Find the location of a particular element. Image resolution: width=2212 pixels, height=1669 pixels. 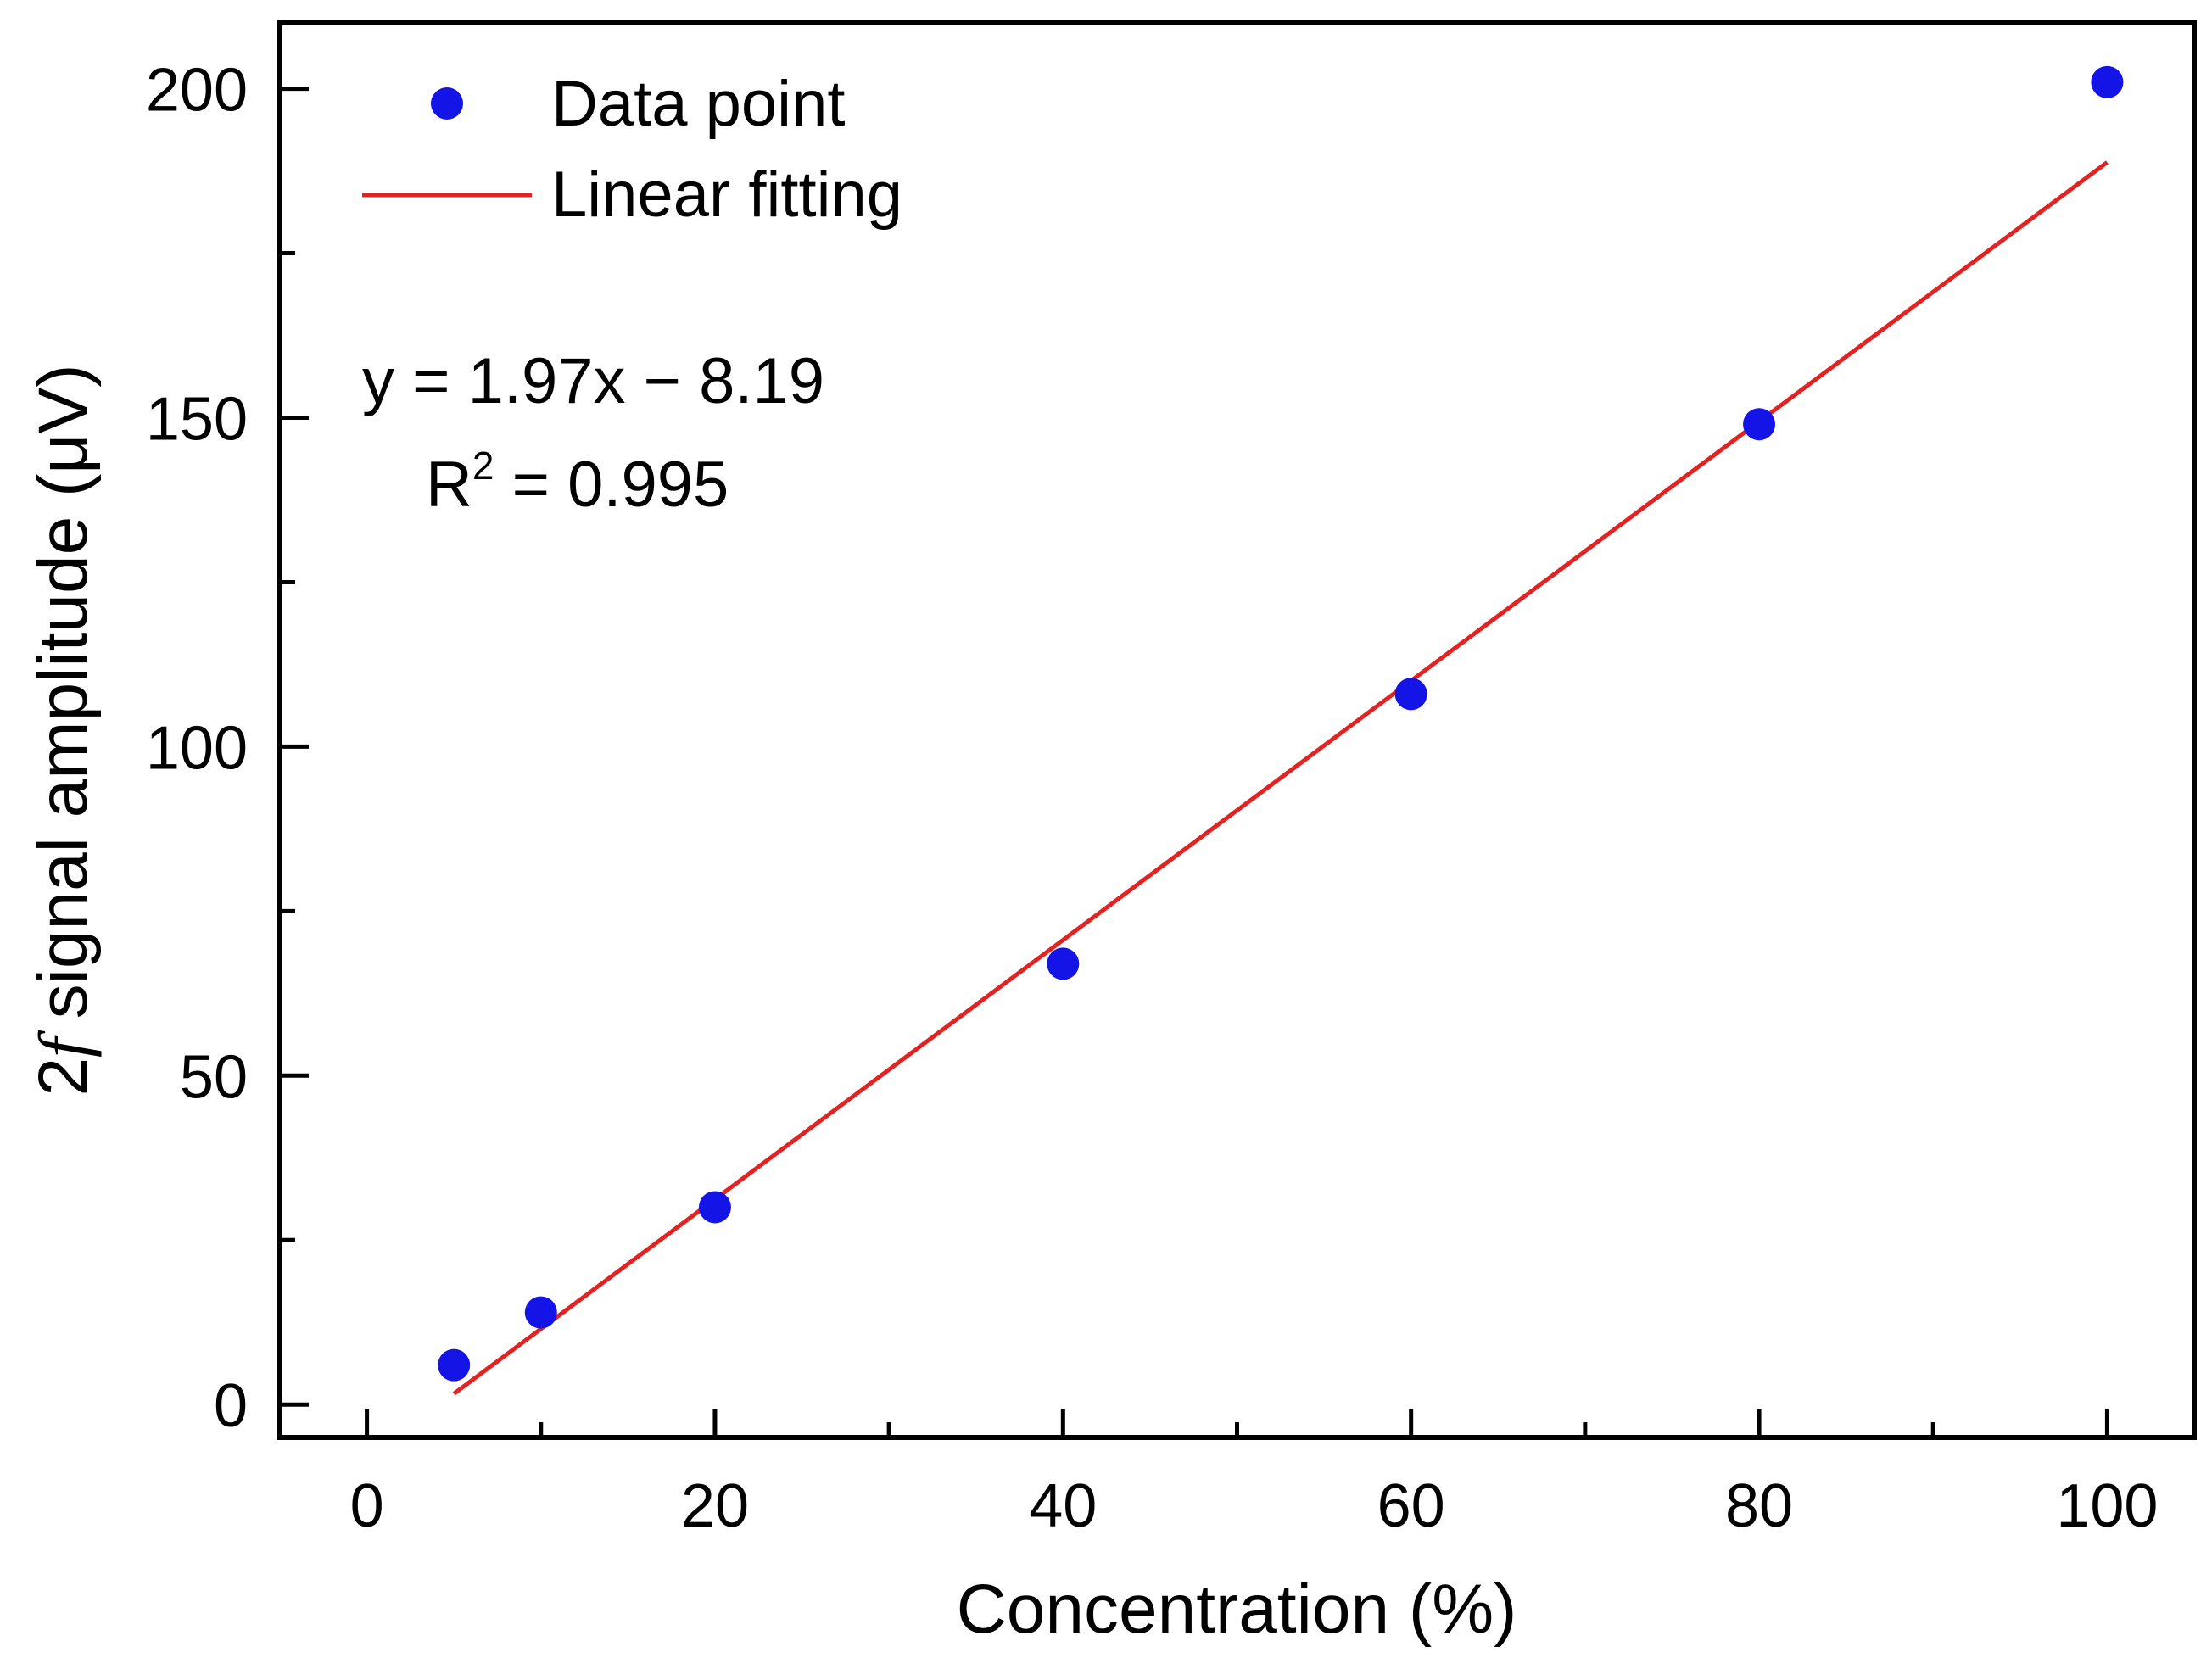

y-tick-label-50: 50 is located at coordinates (214, 1077).